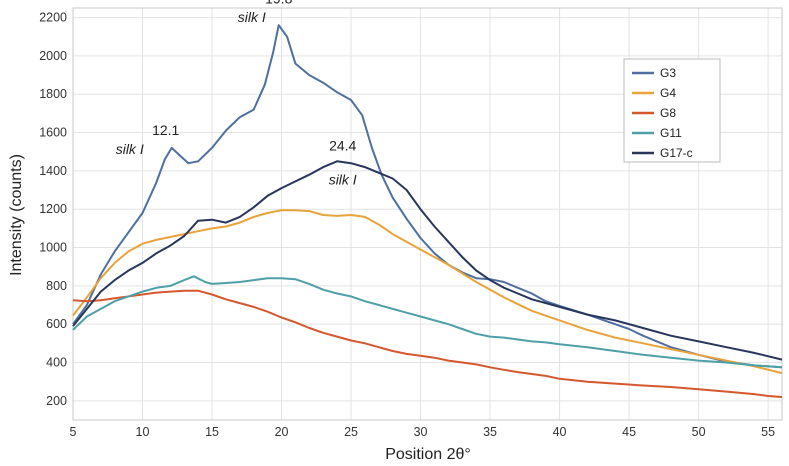 This screenshot has height=466, width=789. I want to click on peak-value-label: 24.4, so click(342, 145).